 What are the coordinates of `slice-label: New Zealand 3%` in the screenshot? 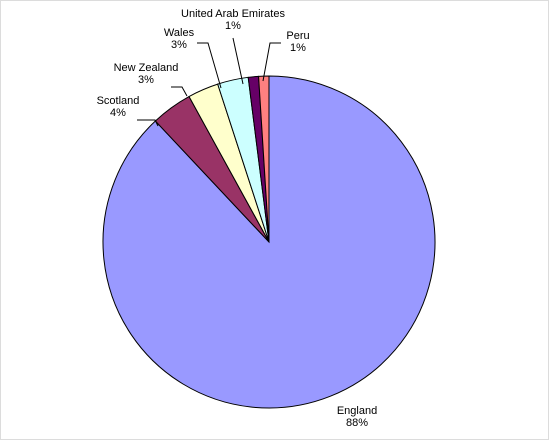 It's located at (146, 74).